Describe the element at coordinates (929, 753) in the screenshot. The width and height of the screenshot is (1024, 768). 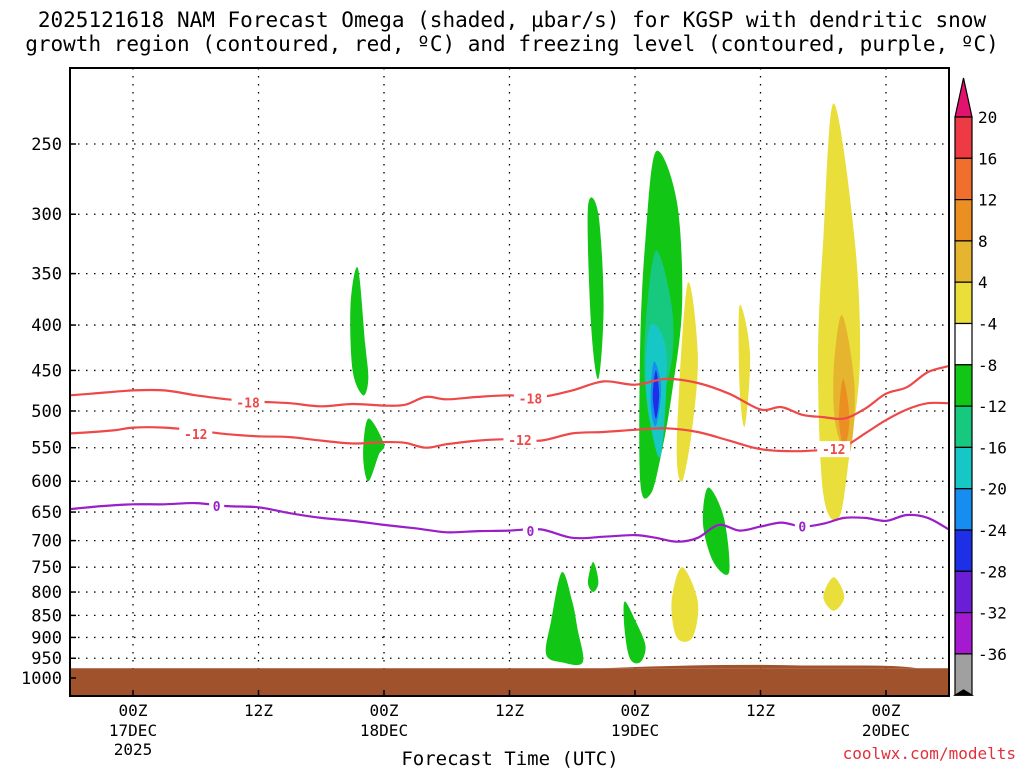
I see `source-credit: coolwx.com/modelts` at that location.